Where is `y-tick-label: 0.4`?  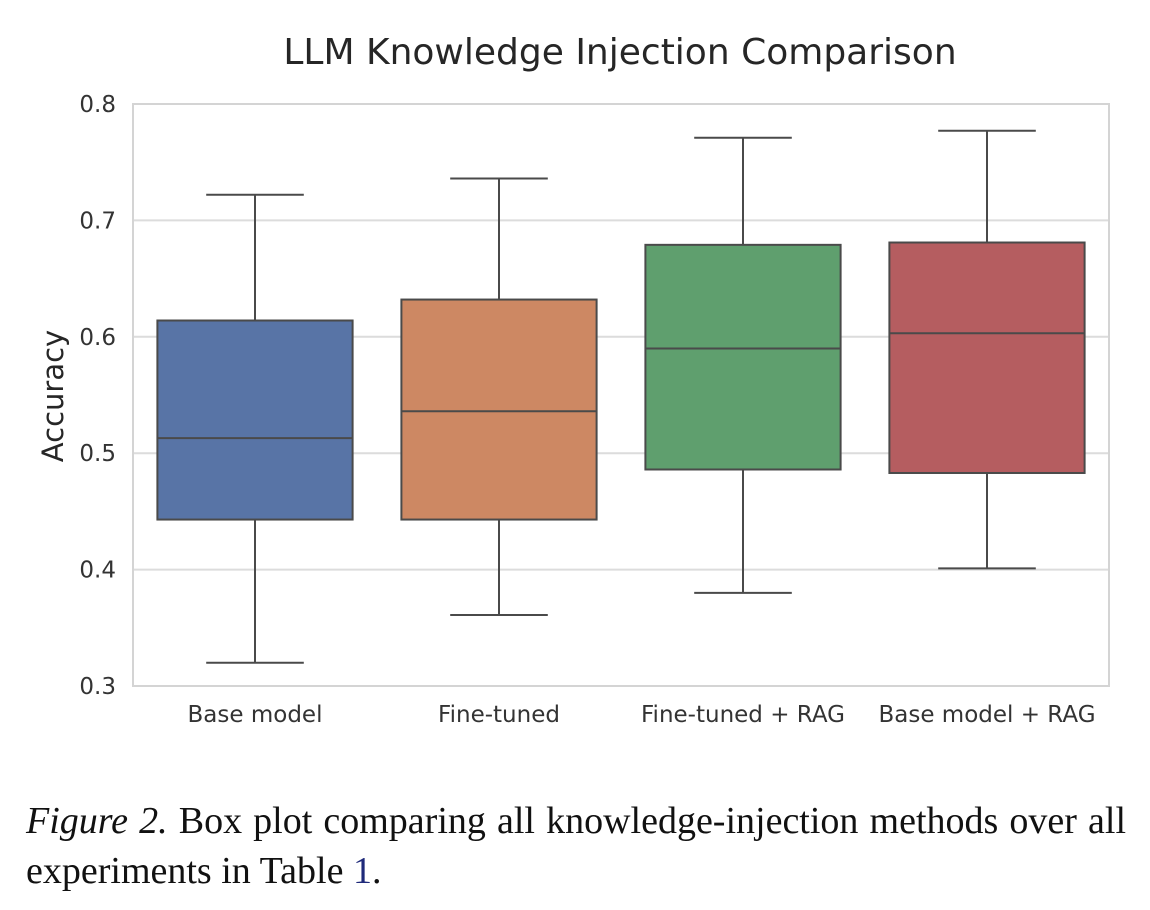 y-tick-label: 0.4 is located at coordinates (97, 571).